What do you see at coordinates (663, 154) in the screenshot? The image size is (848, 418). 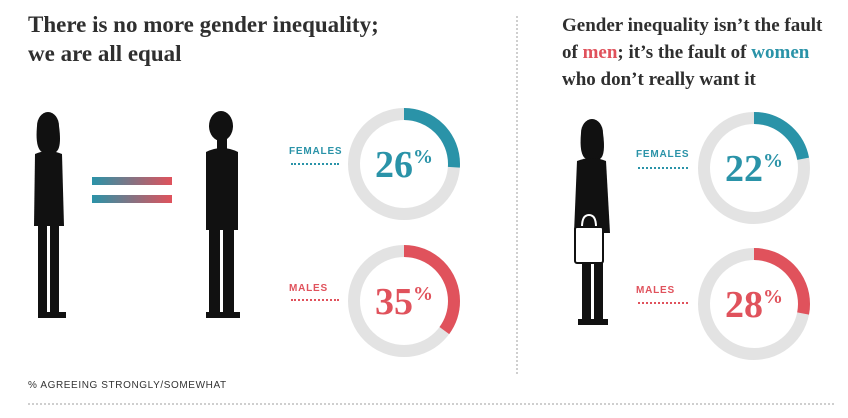 I see `right-females-label: FEMALES` at bounding box center [663, 154].